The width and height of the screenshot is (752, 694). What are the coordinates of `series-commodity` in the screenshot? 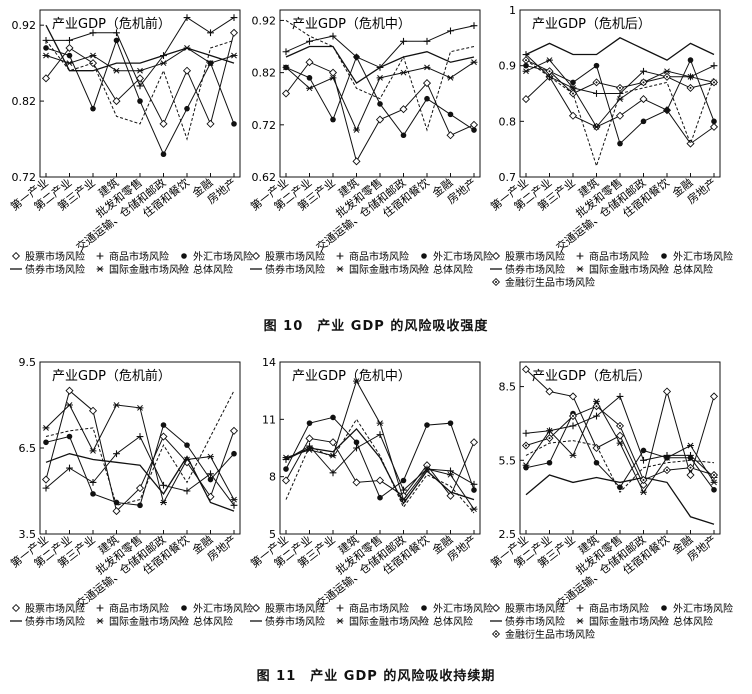 It's located at (140, 471).